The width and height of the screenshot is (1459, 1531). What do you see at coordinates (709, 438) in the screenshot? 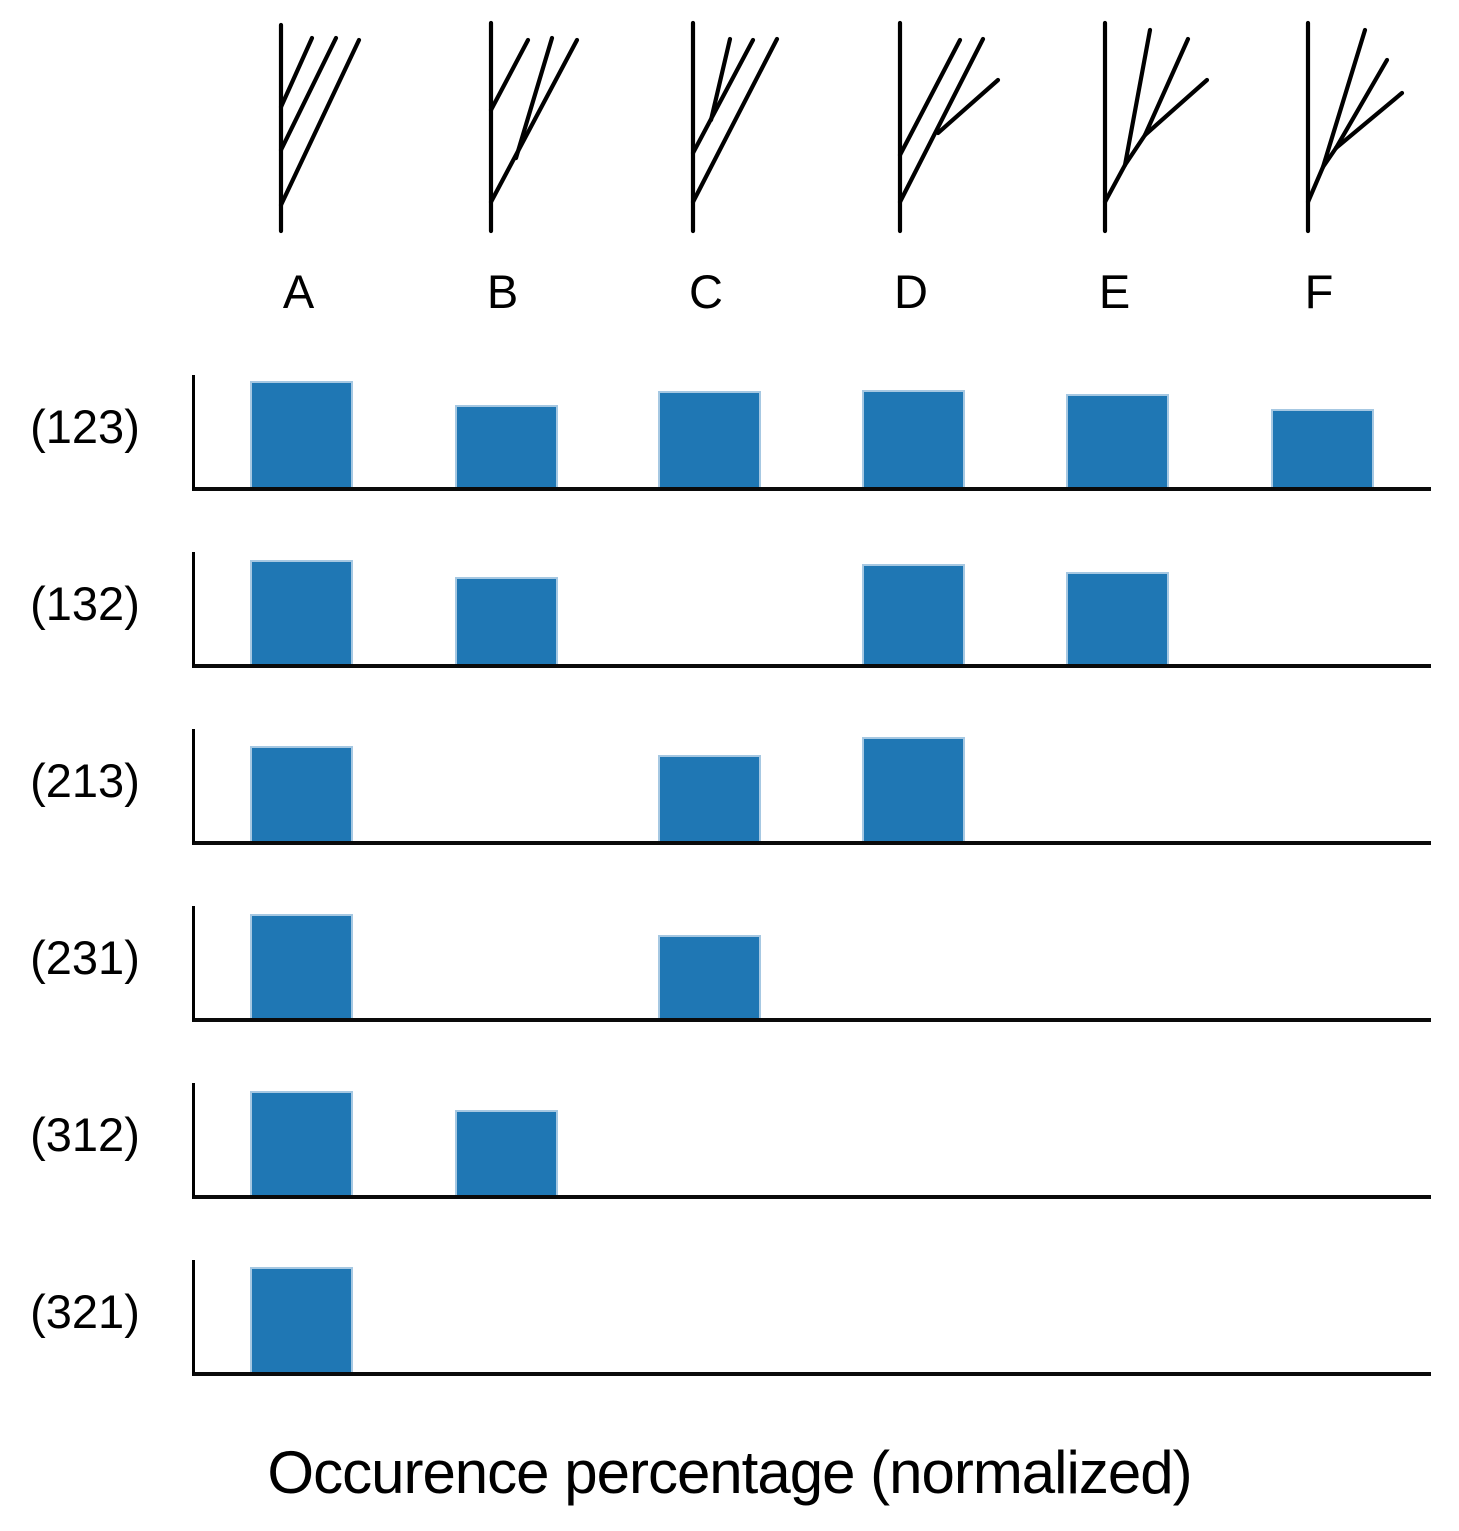
I see `bar-123-c` at bounding box center [709, 438].